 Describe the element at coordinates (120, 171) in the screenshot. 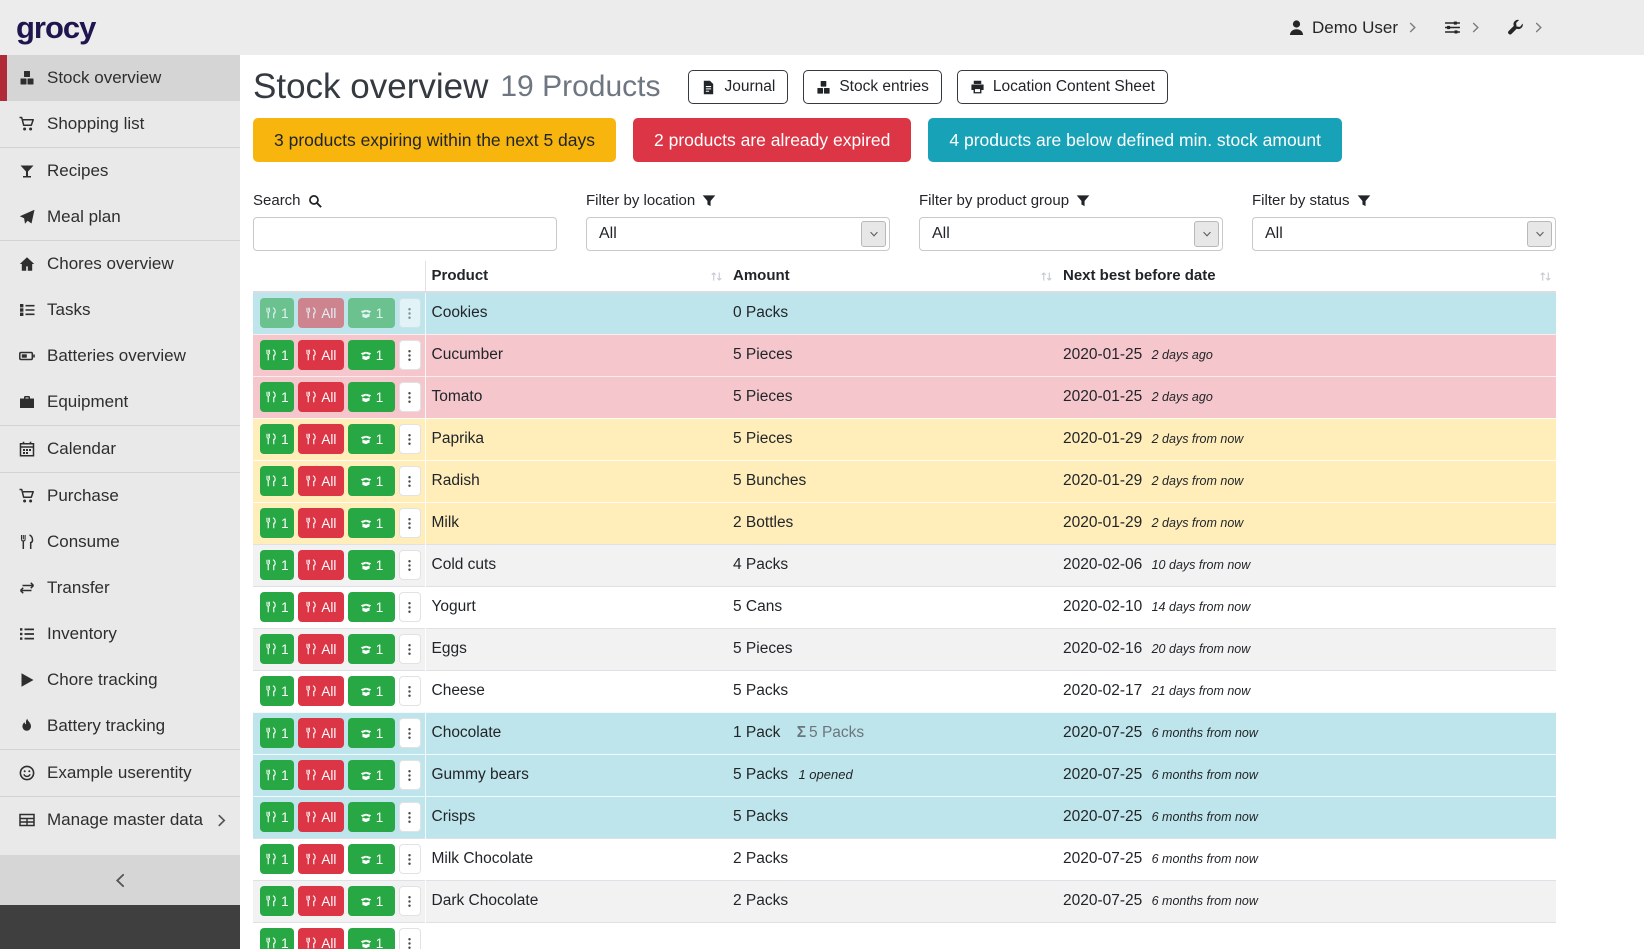

I see `sidebar-item-recipes: Recipes` at that location.